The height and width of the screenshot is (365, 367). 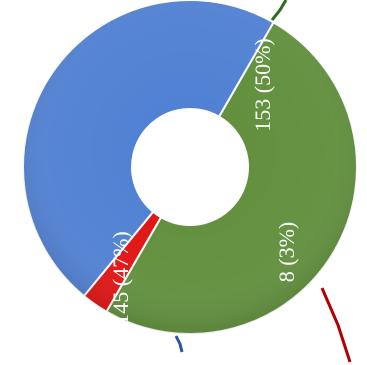 What do you see at coordinates (120, 277) in the screenshot?
I see `slice-label-blue: 145 (47%)` at bounding box center [120, 277].